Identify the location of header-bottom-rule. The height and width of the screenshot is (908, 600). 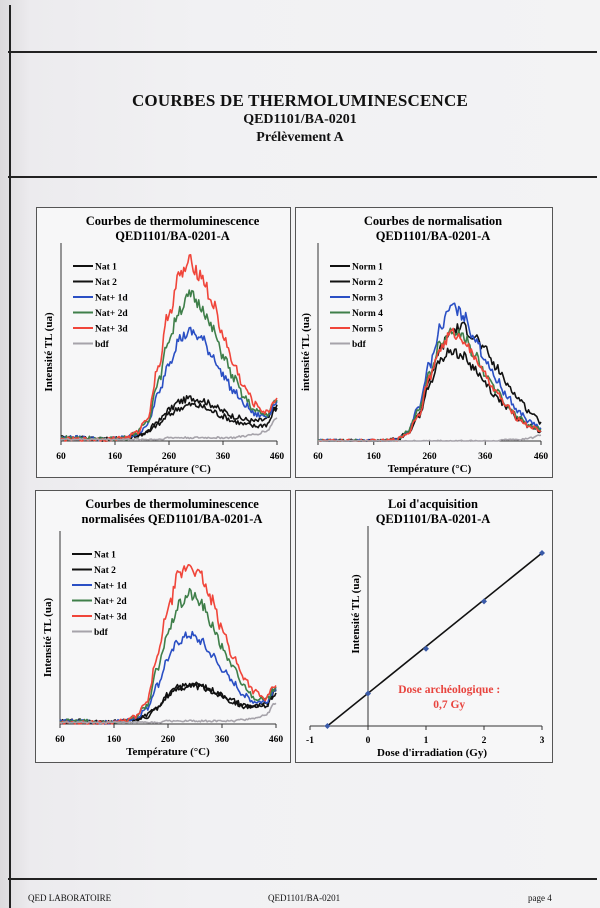
(302, 177).